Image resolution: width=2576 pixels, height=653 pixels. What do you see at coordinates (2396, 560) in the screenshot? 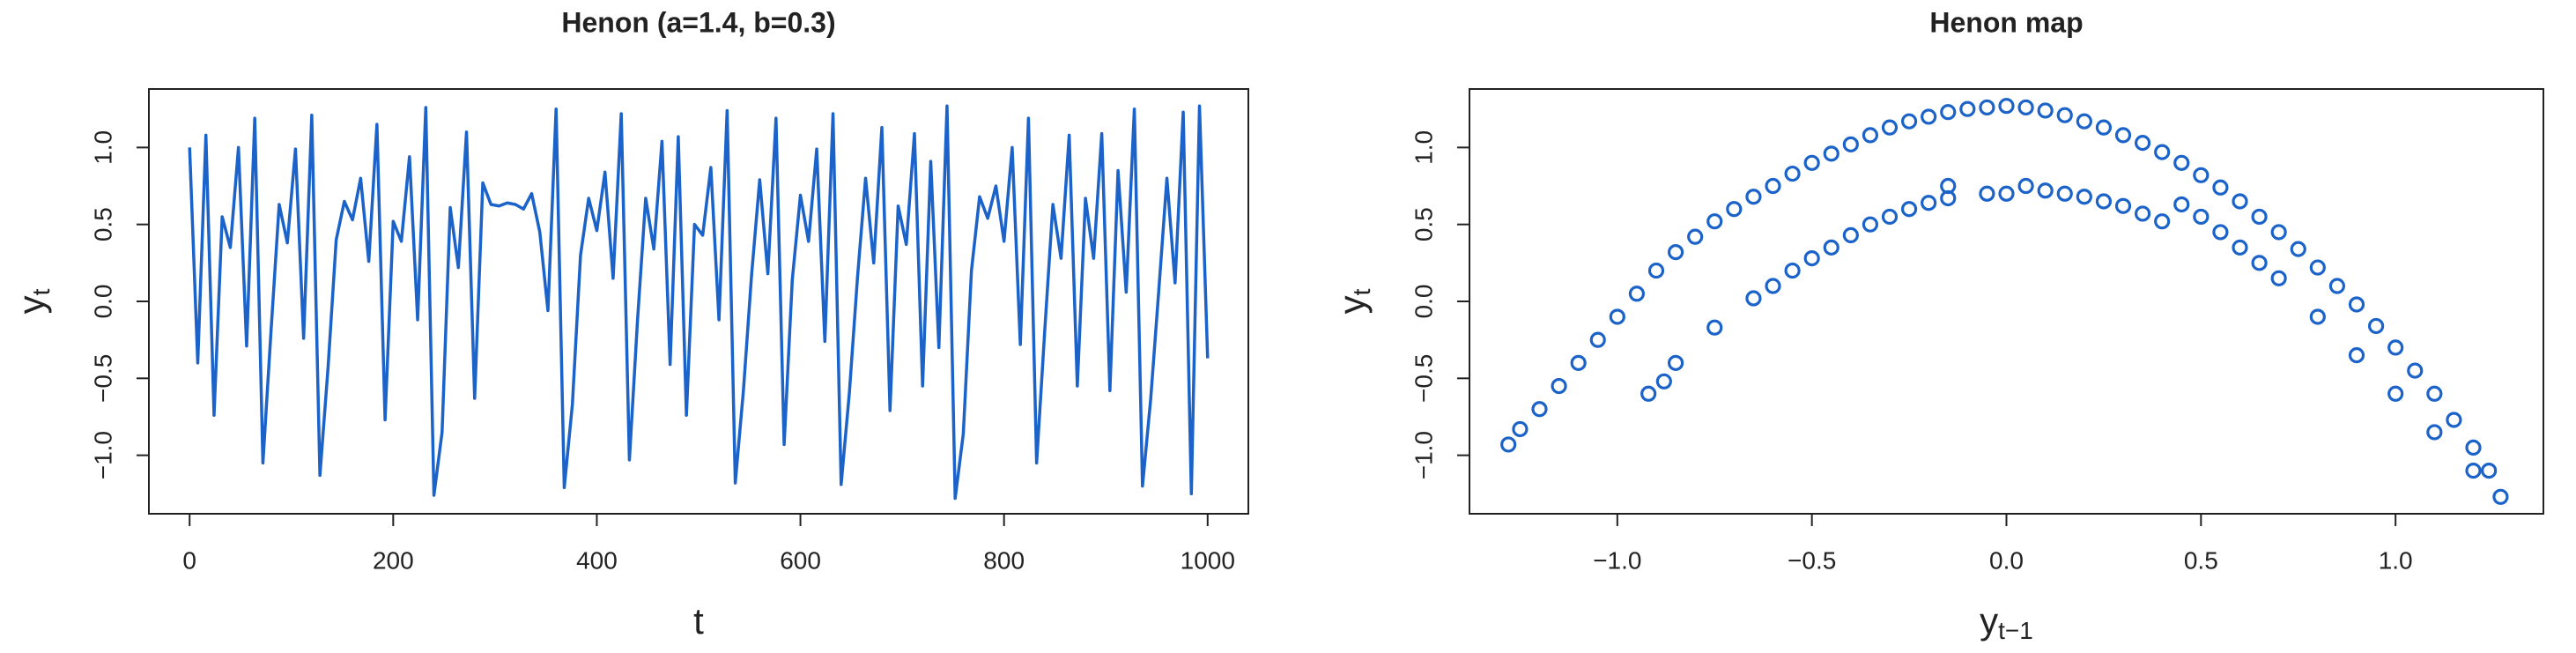
I see `x-tick-label: 1.0` at bounding box center [2396, 560].